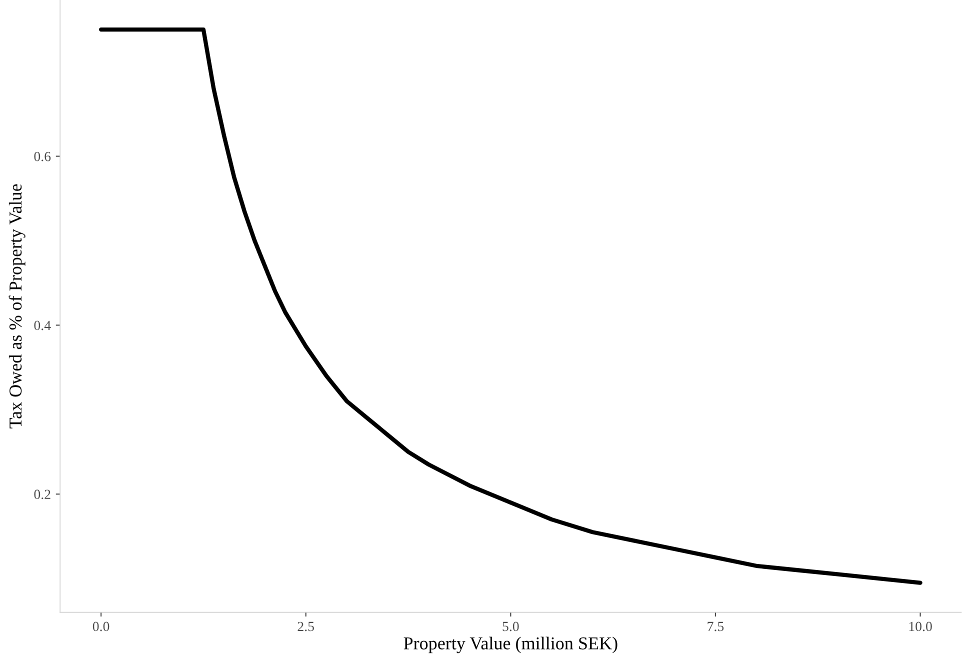  What do you see at coordinates (511, 645) in the screenshot?
I see `x-axis-title: Property Value (million SEK)` at bounding box center [511, 645].